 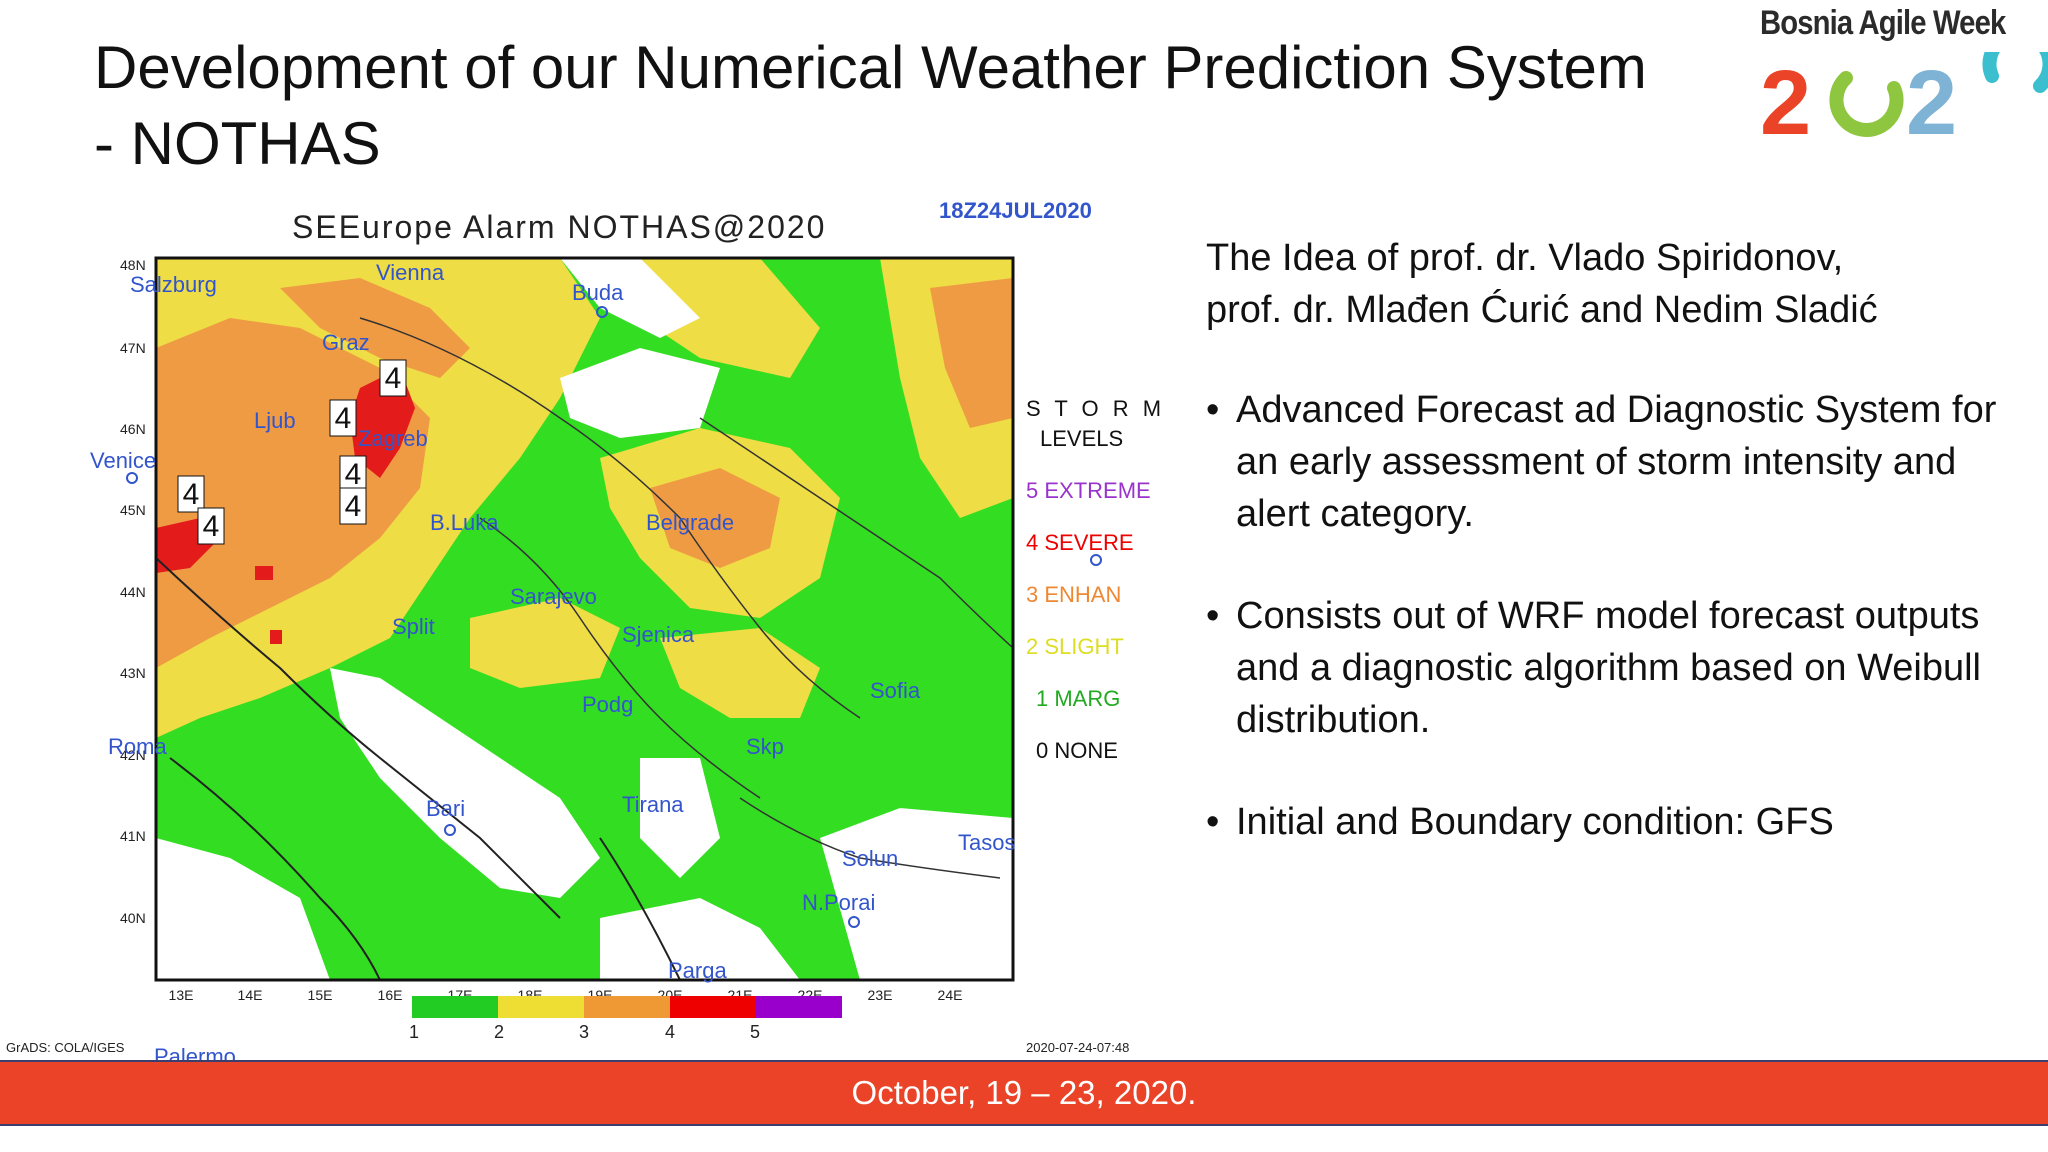 I want to click on city-label-sjenica: Sjenica, so click(x=658, y=634).